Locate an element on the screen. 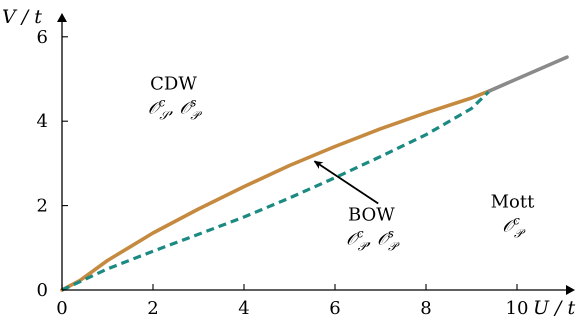 Image resolution: width=579 pixels, height=322 pixels. region-label-bow: BOW is located at coordinates (371, 214).